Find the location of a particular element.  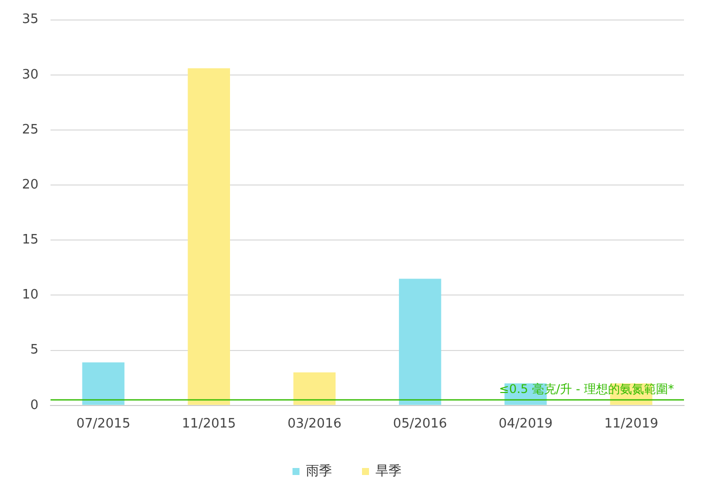

x-tick-label: 03/2016 is located at coordinates (314, 424).